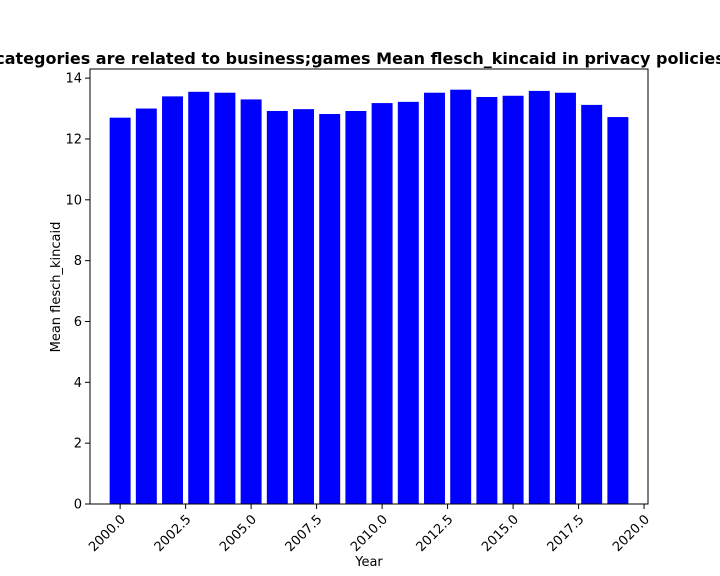 The height and width of the screenshot is (576, 720). Describe the element at coordinates (73, 200) in the screenshot. I see `y-tick-label: 10` at that location.